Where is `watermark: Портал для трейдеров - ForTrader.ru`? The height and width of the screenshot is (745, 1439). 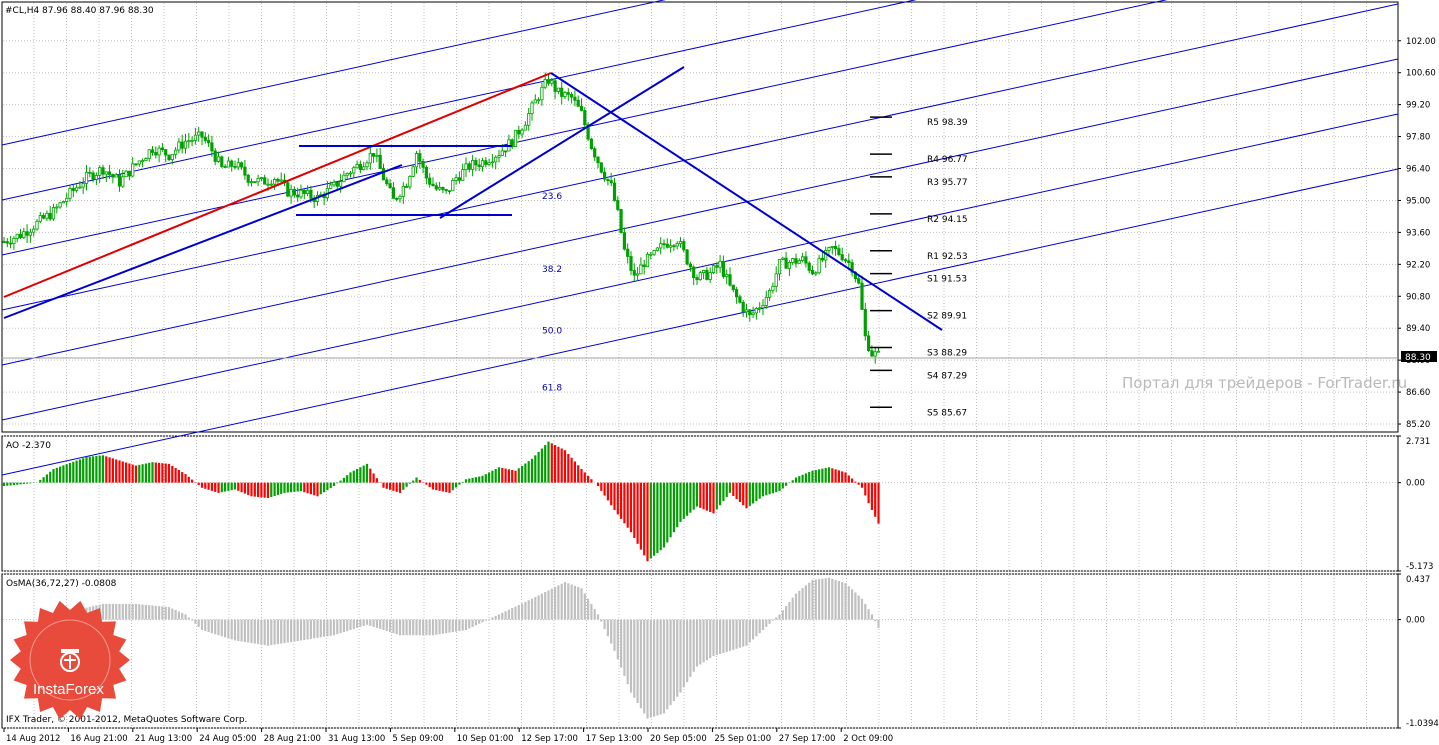 watermark: Портал для трейдеров - ForTrader.ru is located at coordinates (1264, 383).